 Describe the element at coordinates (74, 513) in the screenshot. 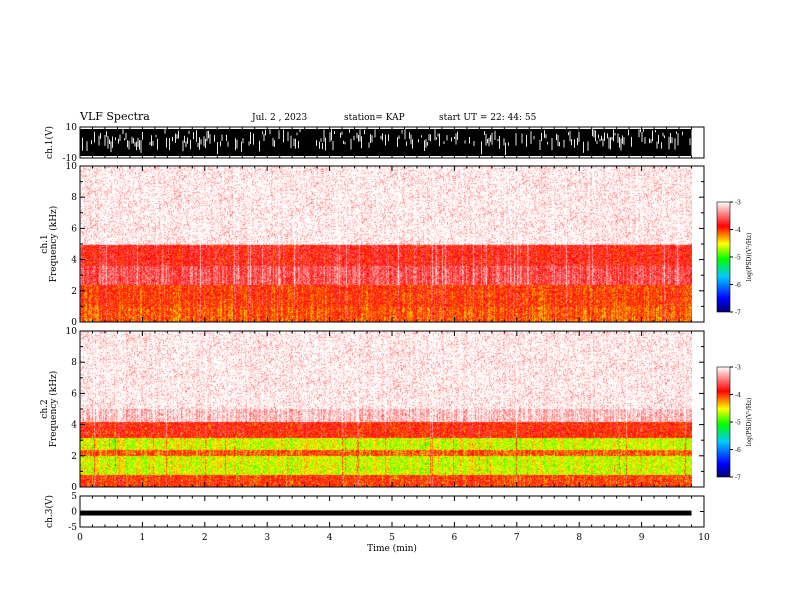

I see `ch3-waveform-ytick: 0` at that location.